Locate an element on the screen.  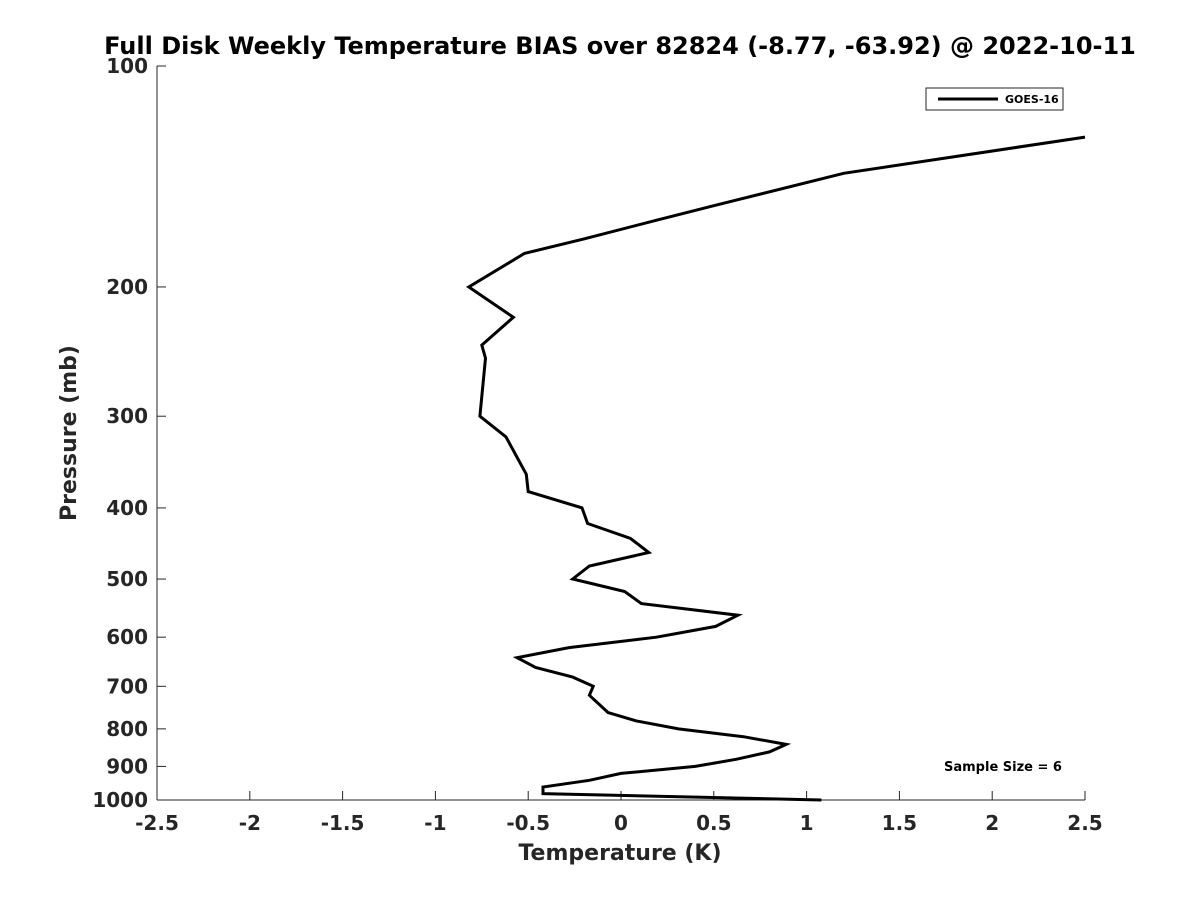
y-tick-label: 800 is located at coordinates (127, 729).